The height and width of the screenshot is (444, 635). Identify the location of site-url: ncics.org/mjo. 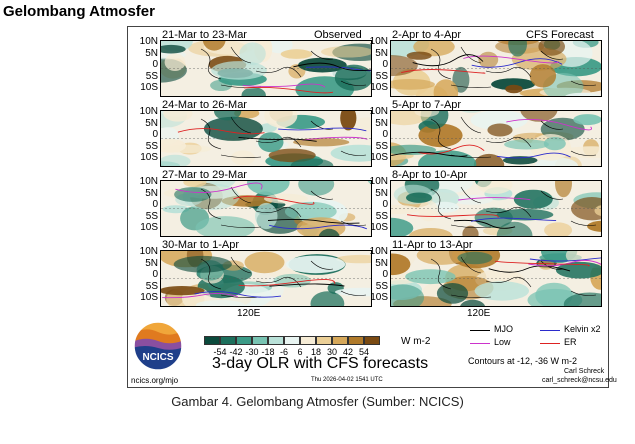
(155, 380).